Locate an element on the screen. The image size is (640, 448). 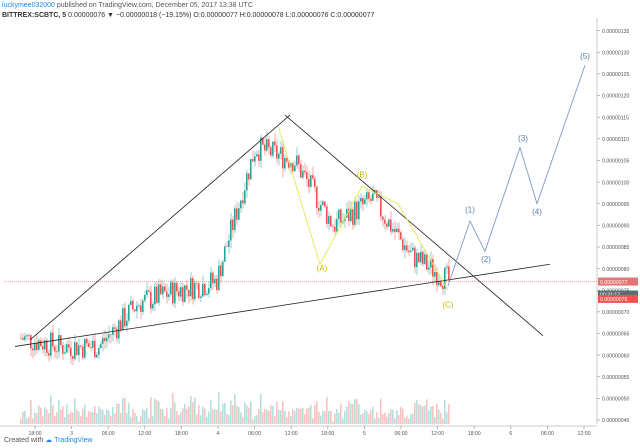
x-tick-label: 3 is located at coordinates (71, 434).